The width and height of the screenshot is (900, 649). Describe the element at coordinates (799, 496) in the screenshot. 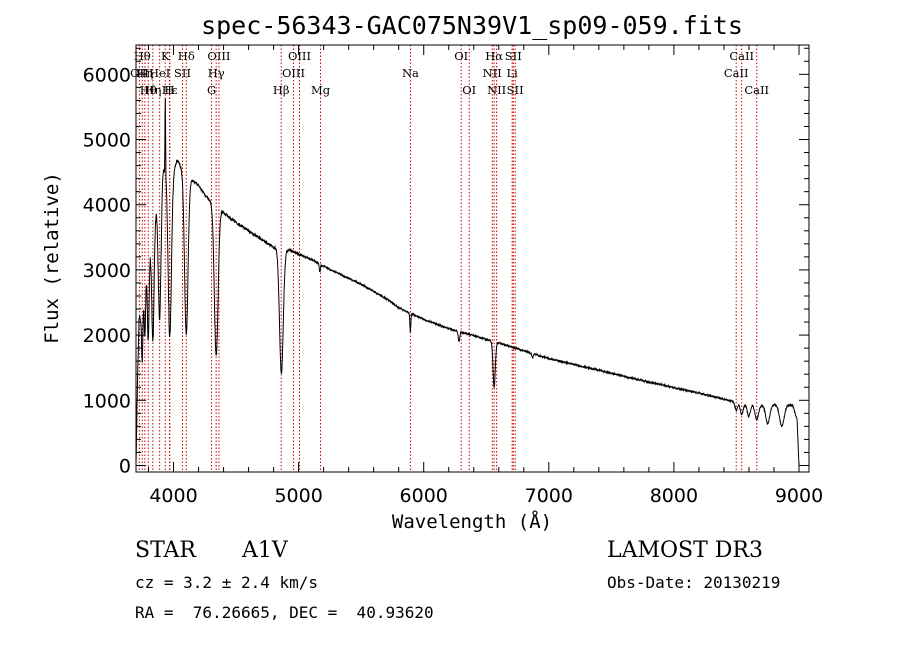

I see `x-tick-label: 9000` at that location.